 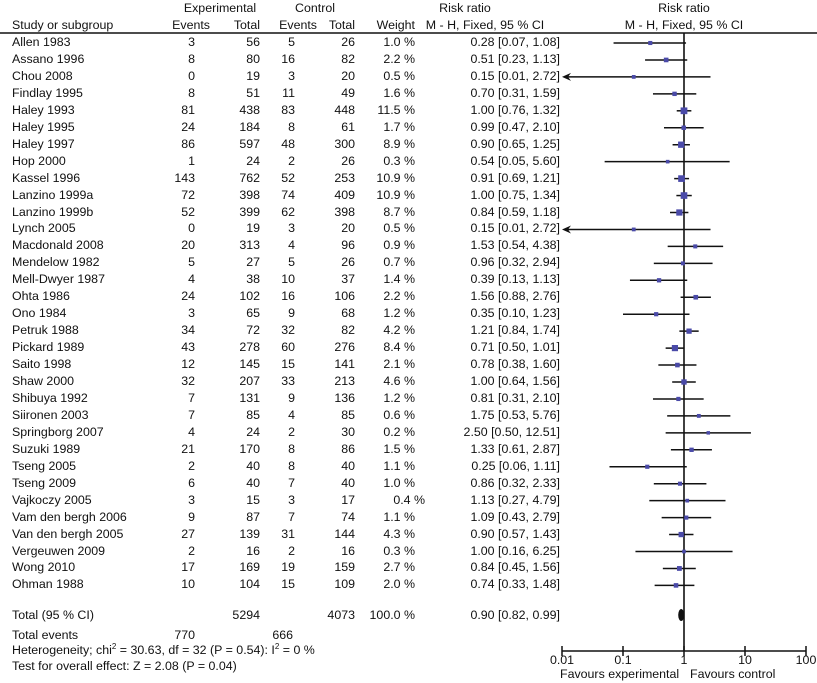 I want to click on rr-method-header: M - H, Fixed, 95 % CI, so click(x=485, y=25).